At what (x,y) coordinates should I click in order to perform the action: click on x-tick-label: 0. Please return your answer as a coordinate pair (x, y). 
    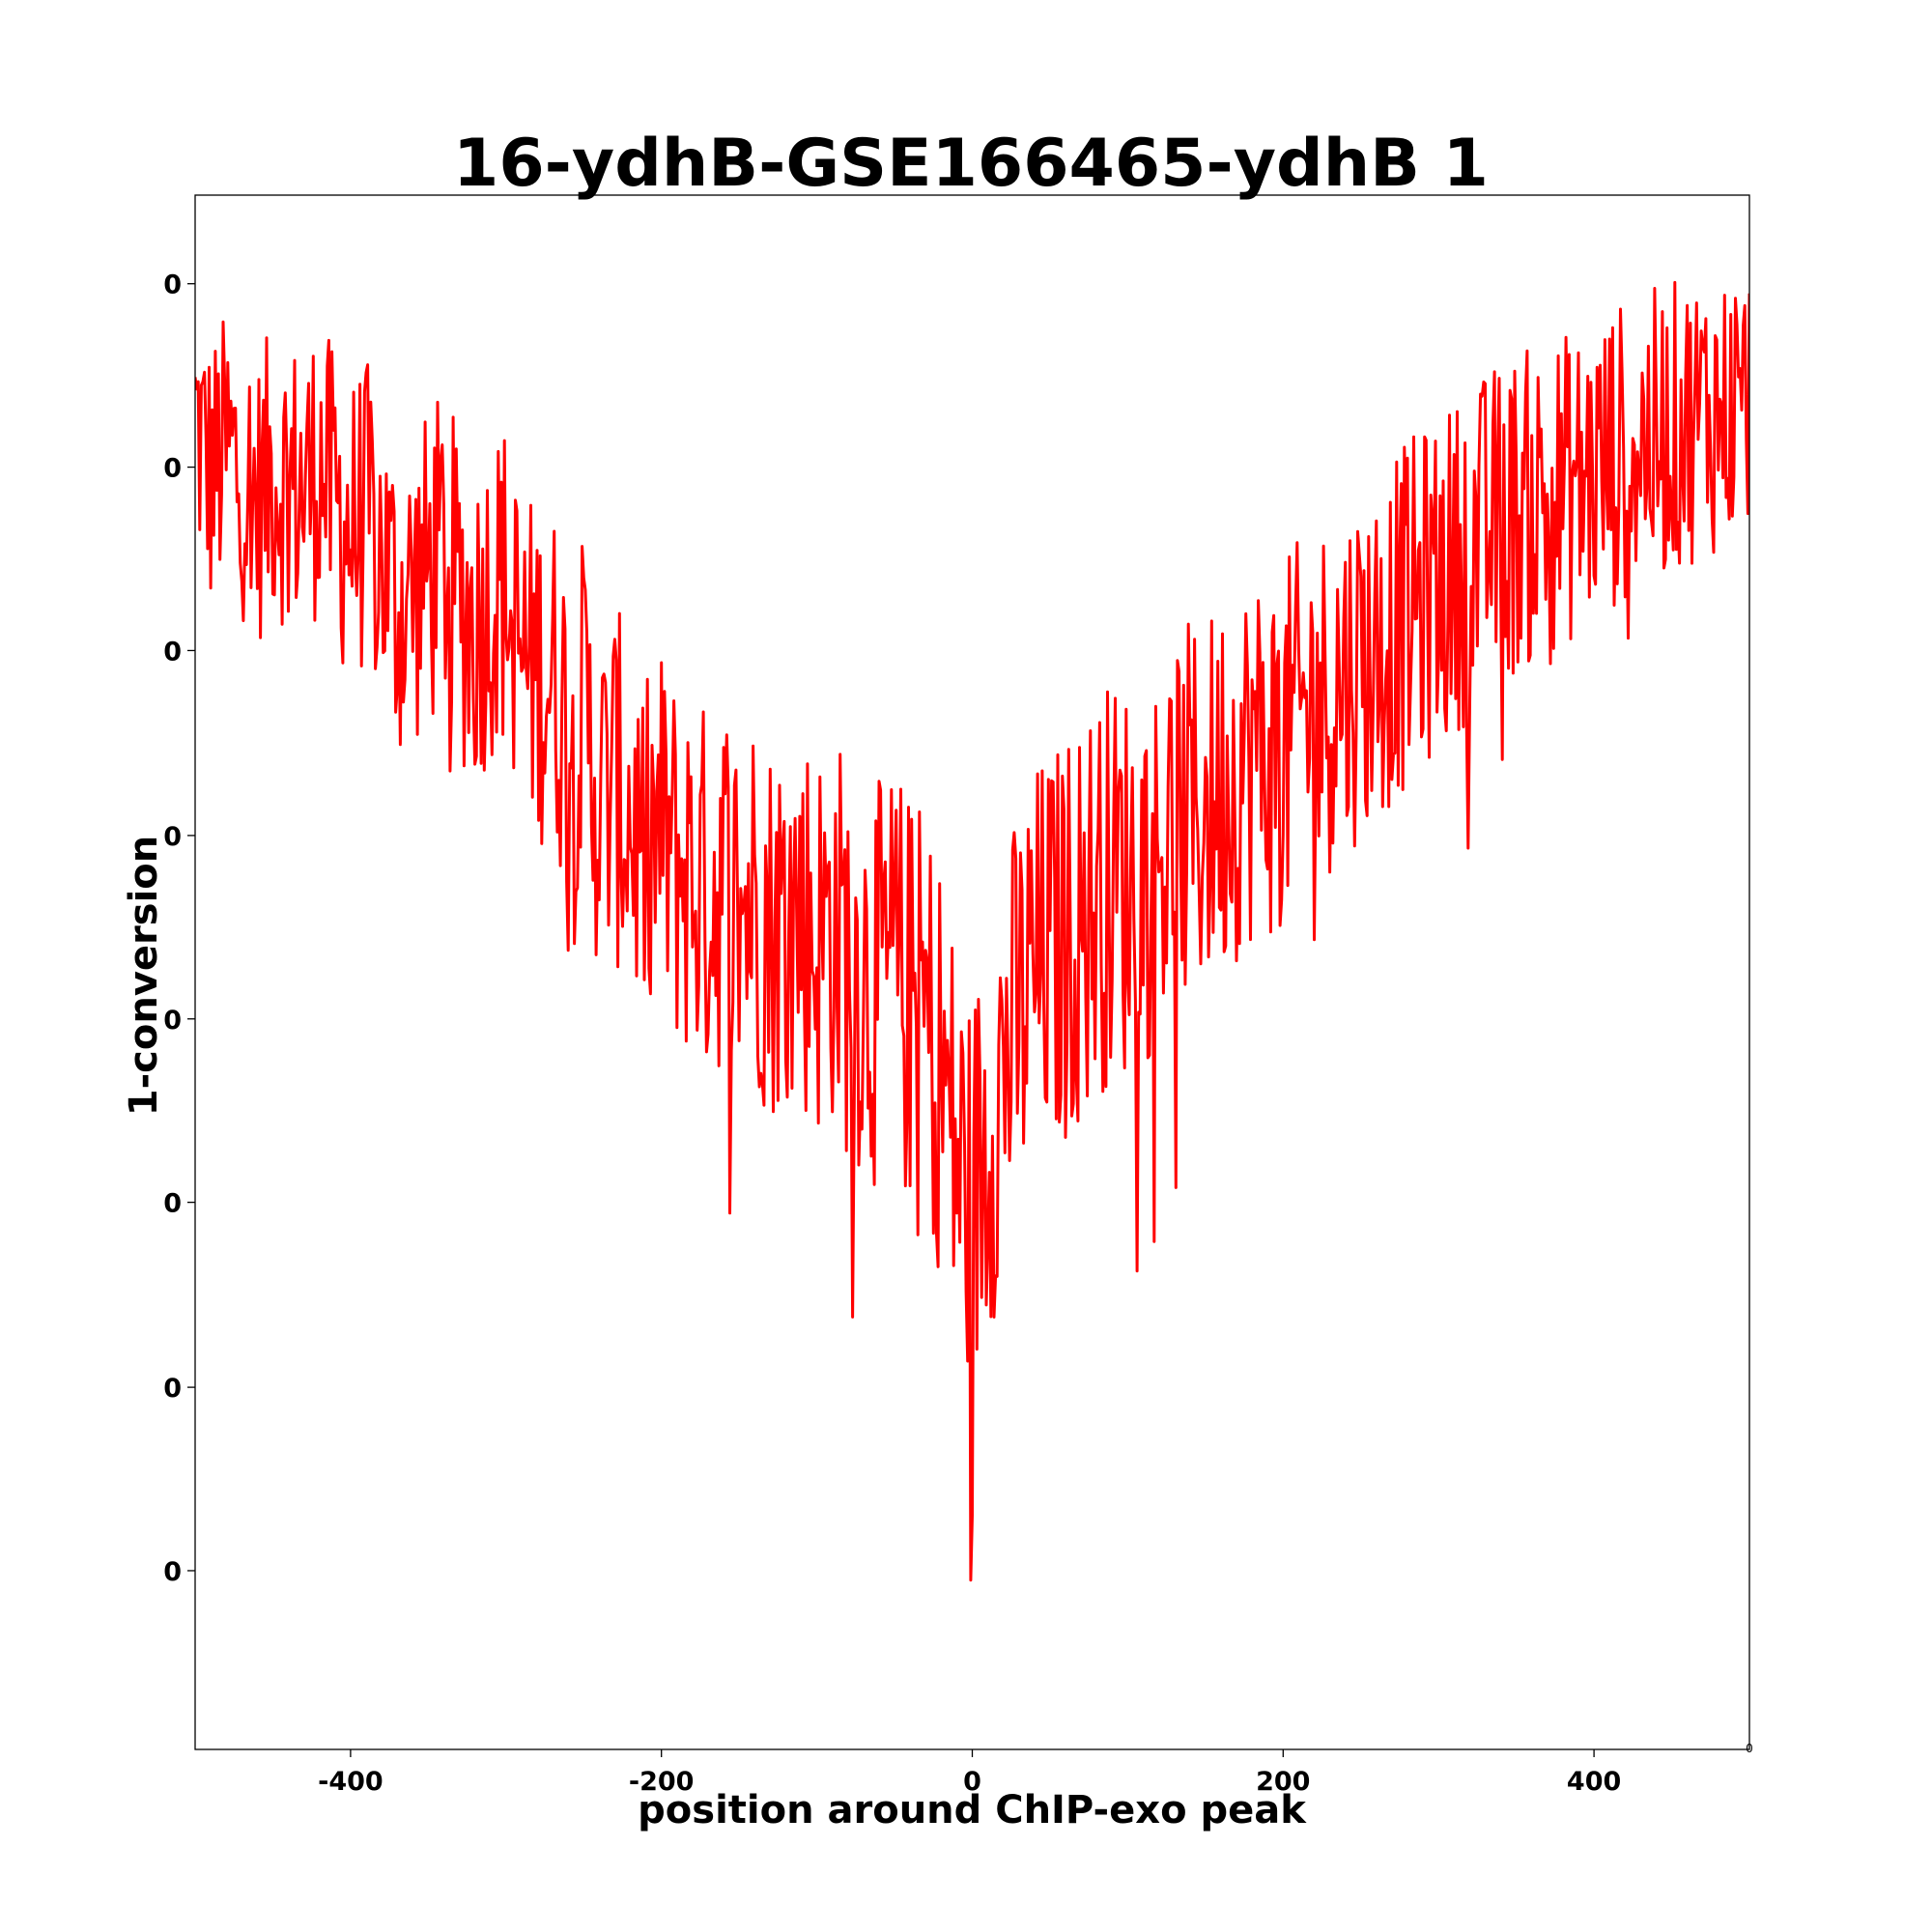
    Looking at the image, I should click on (972, 1782).